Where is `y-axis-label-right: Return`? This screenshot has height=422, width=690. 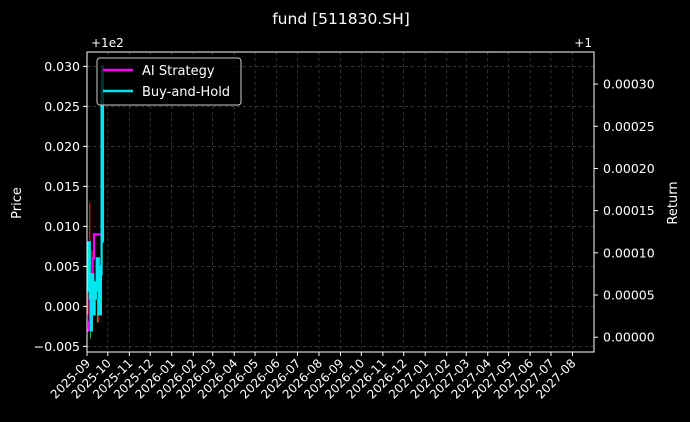 y-axis-label-right: Return is located at coordinates (673, 202).